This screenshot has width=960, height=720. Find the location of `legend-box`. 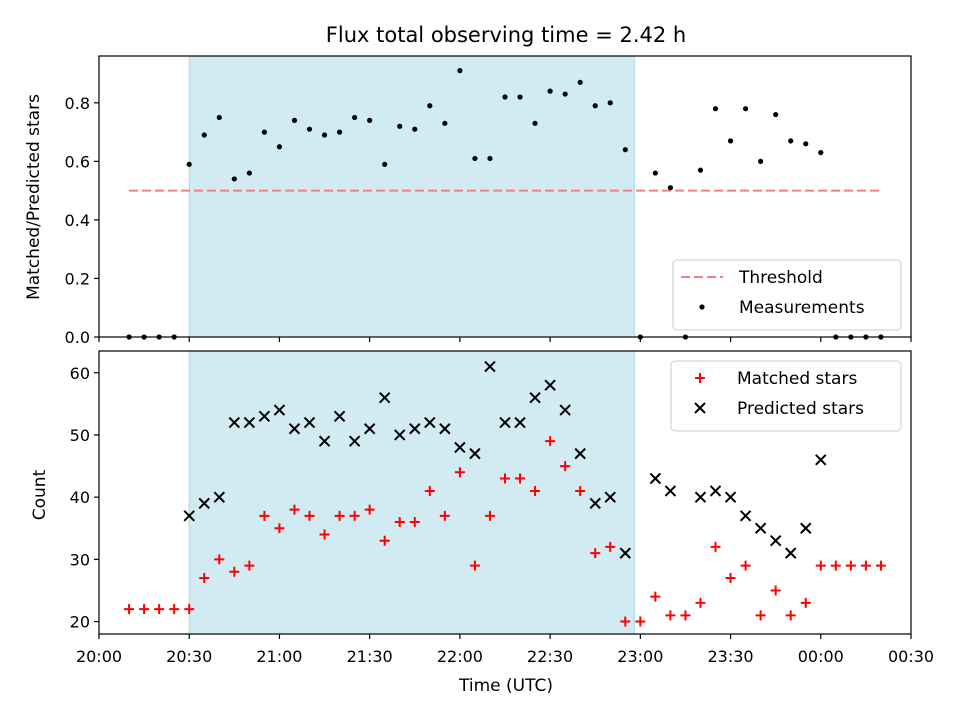

legend-box is located at coordinates (787, 295).